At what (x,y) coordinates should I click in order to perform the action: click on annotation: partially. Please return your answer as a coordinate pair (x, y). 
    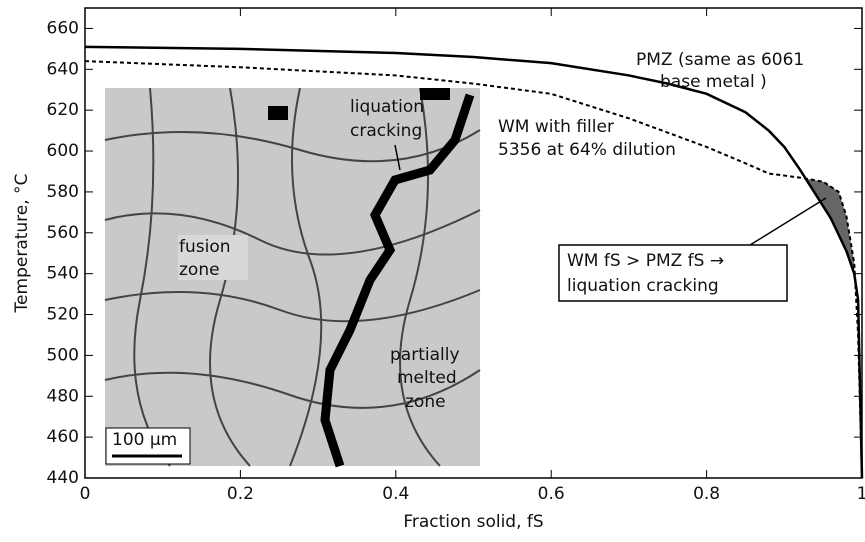
    Looking at the image, I should click on (425, 355).